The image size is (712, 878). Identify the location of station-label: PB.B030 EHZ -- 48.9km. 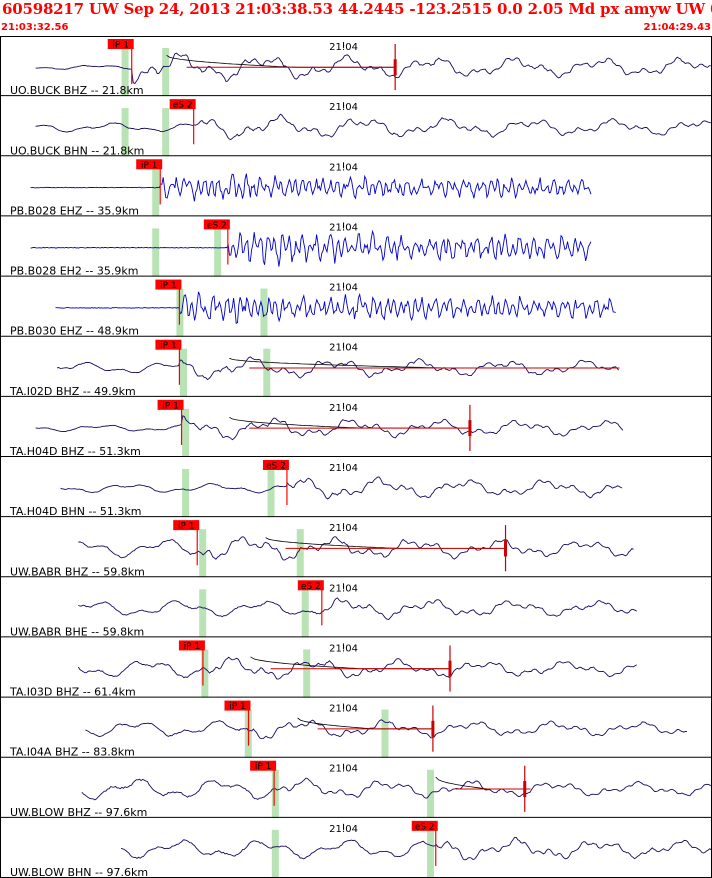
(74, 331).